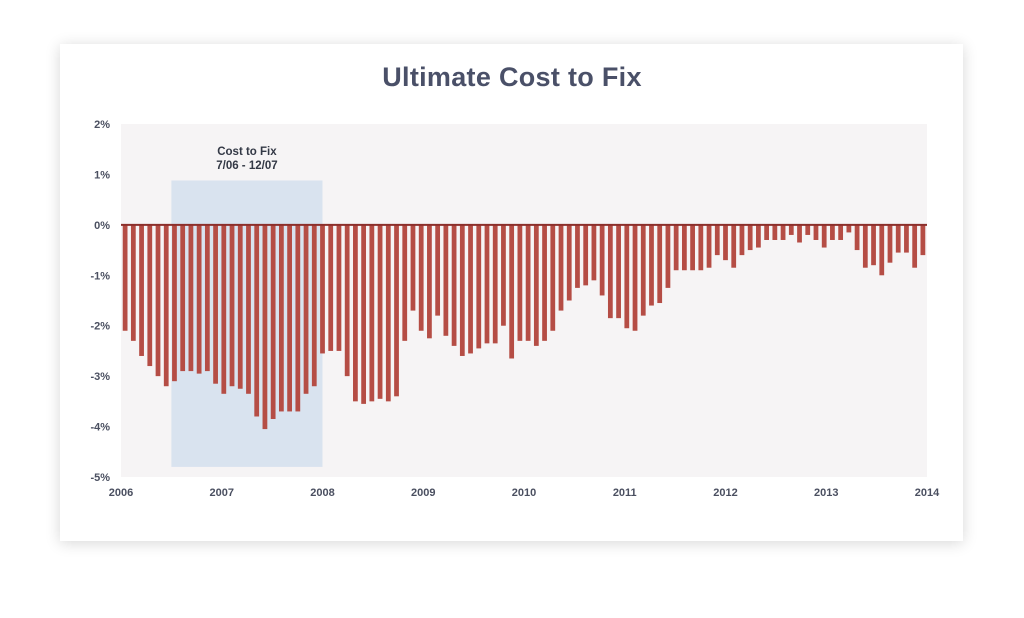  I want to click on y-tick-label: -5%, so click(100, 478).